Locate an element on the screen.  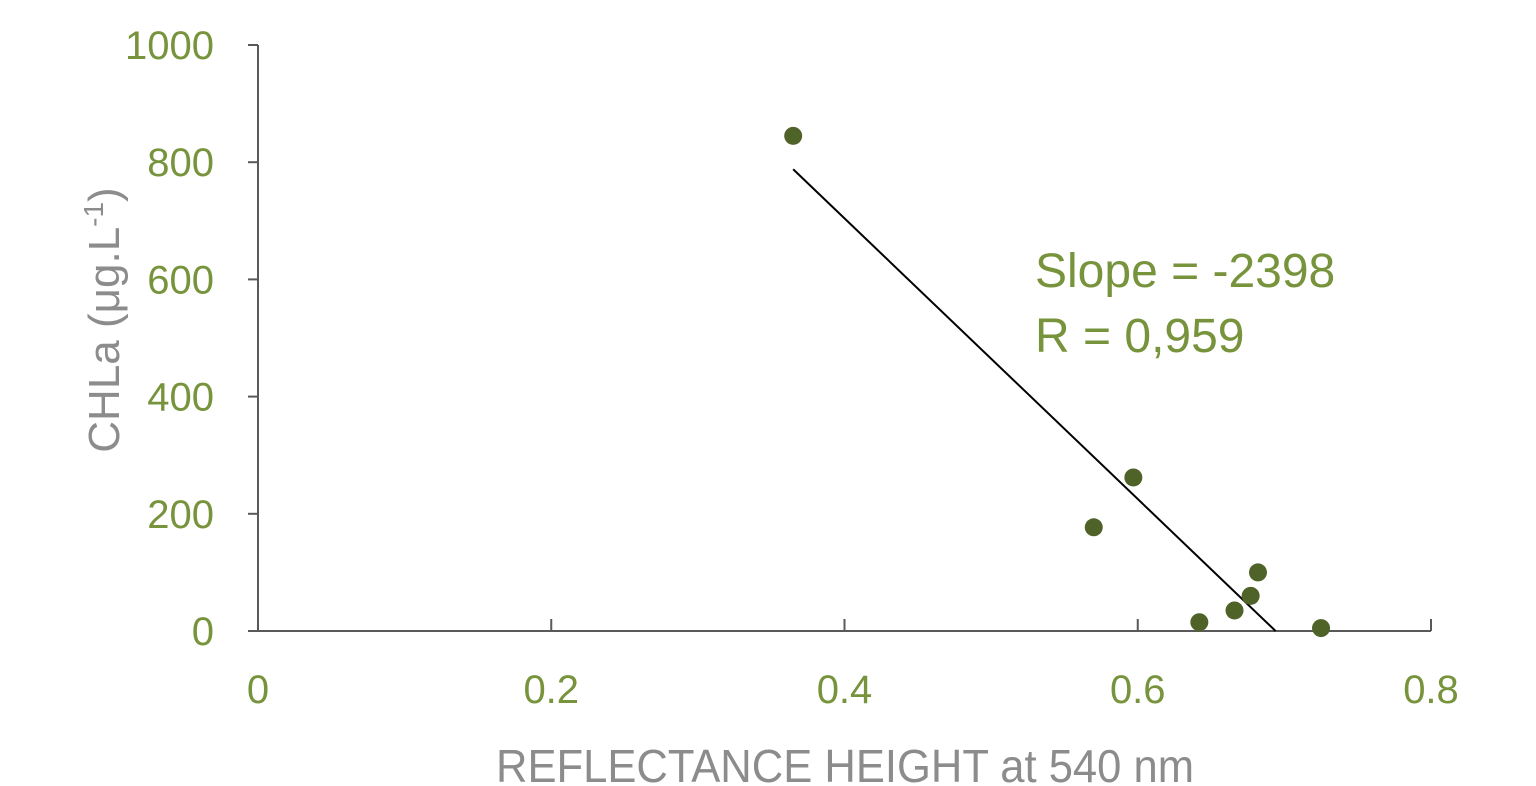
annotation-slope: Slope = -2398 is located at coordinates (1185, 271).